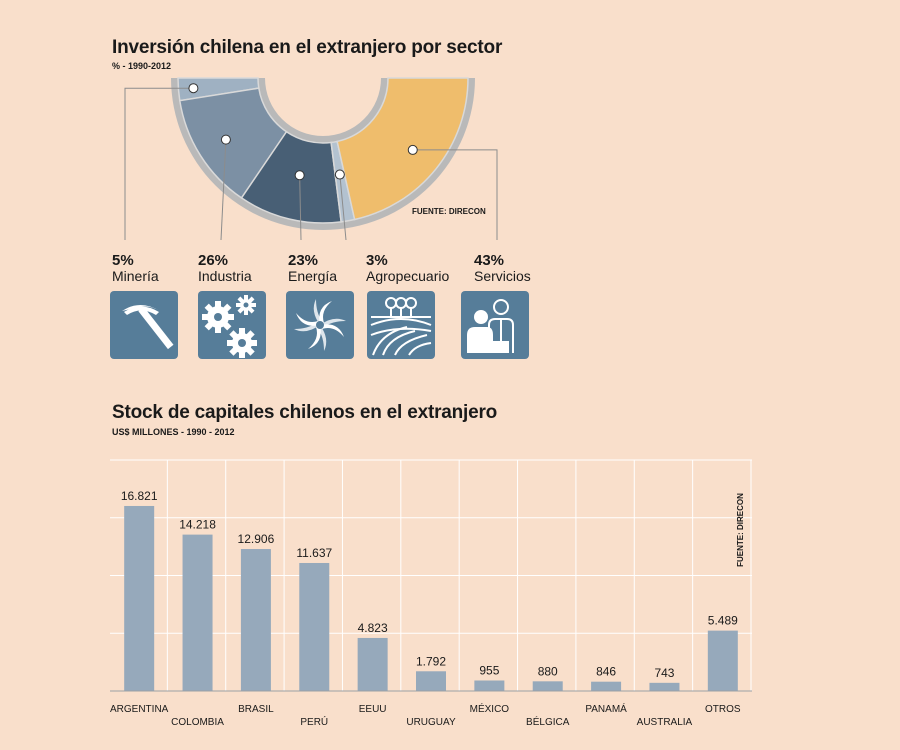  What do you see at coordinates (664, 686) in the screenshot?
I see `bar-australia` at bounding box center [664, 686].